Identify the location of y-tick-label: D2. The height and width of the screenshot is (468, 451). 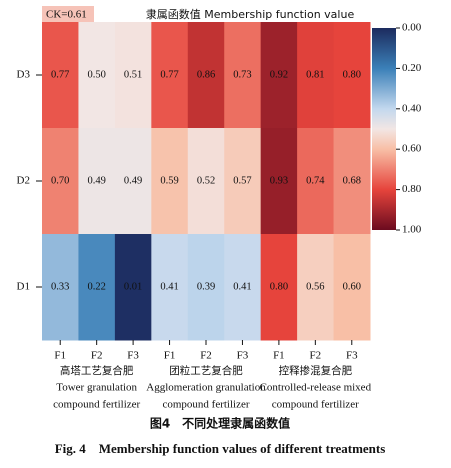
(23, 181).